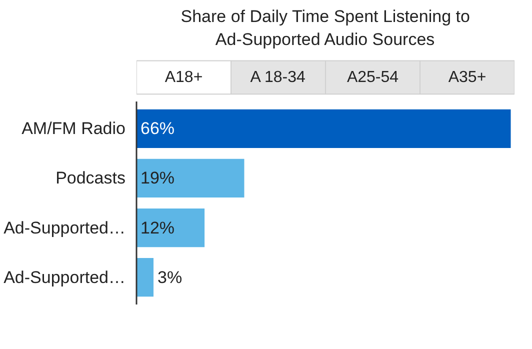 The image size is (532, 349). Describe the element at coordinates (157, 228) in the screenshot. I see `data-label: 12%` at that location.